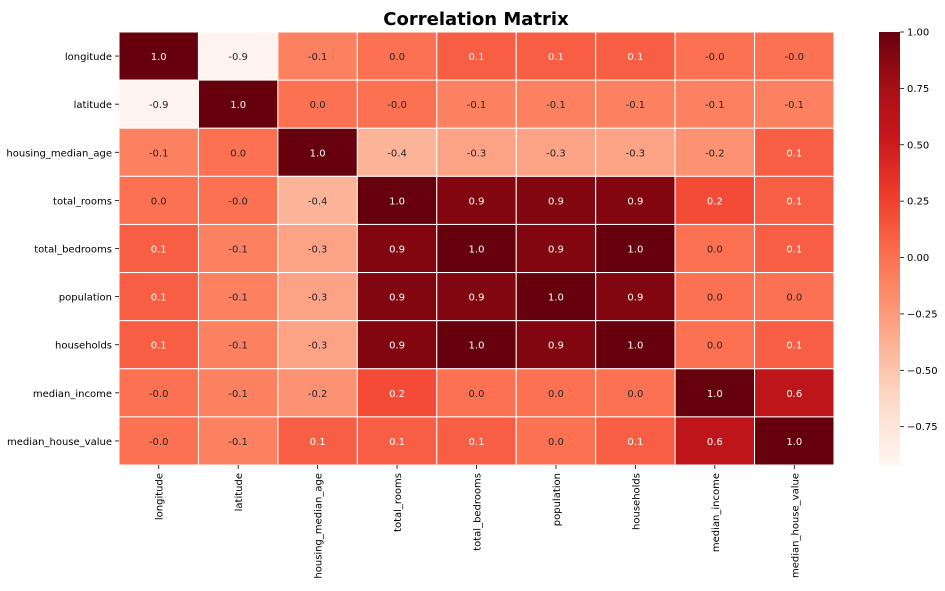 The width and height of the screenshot is (945, 591). Describe the element at coordinates (795, 525) in the screenshot. I see `x-tick-label: median_house_value` at that location.